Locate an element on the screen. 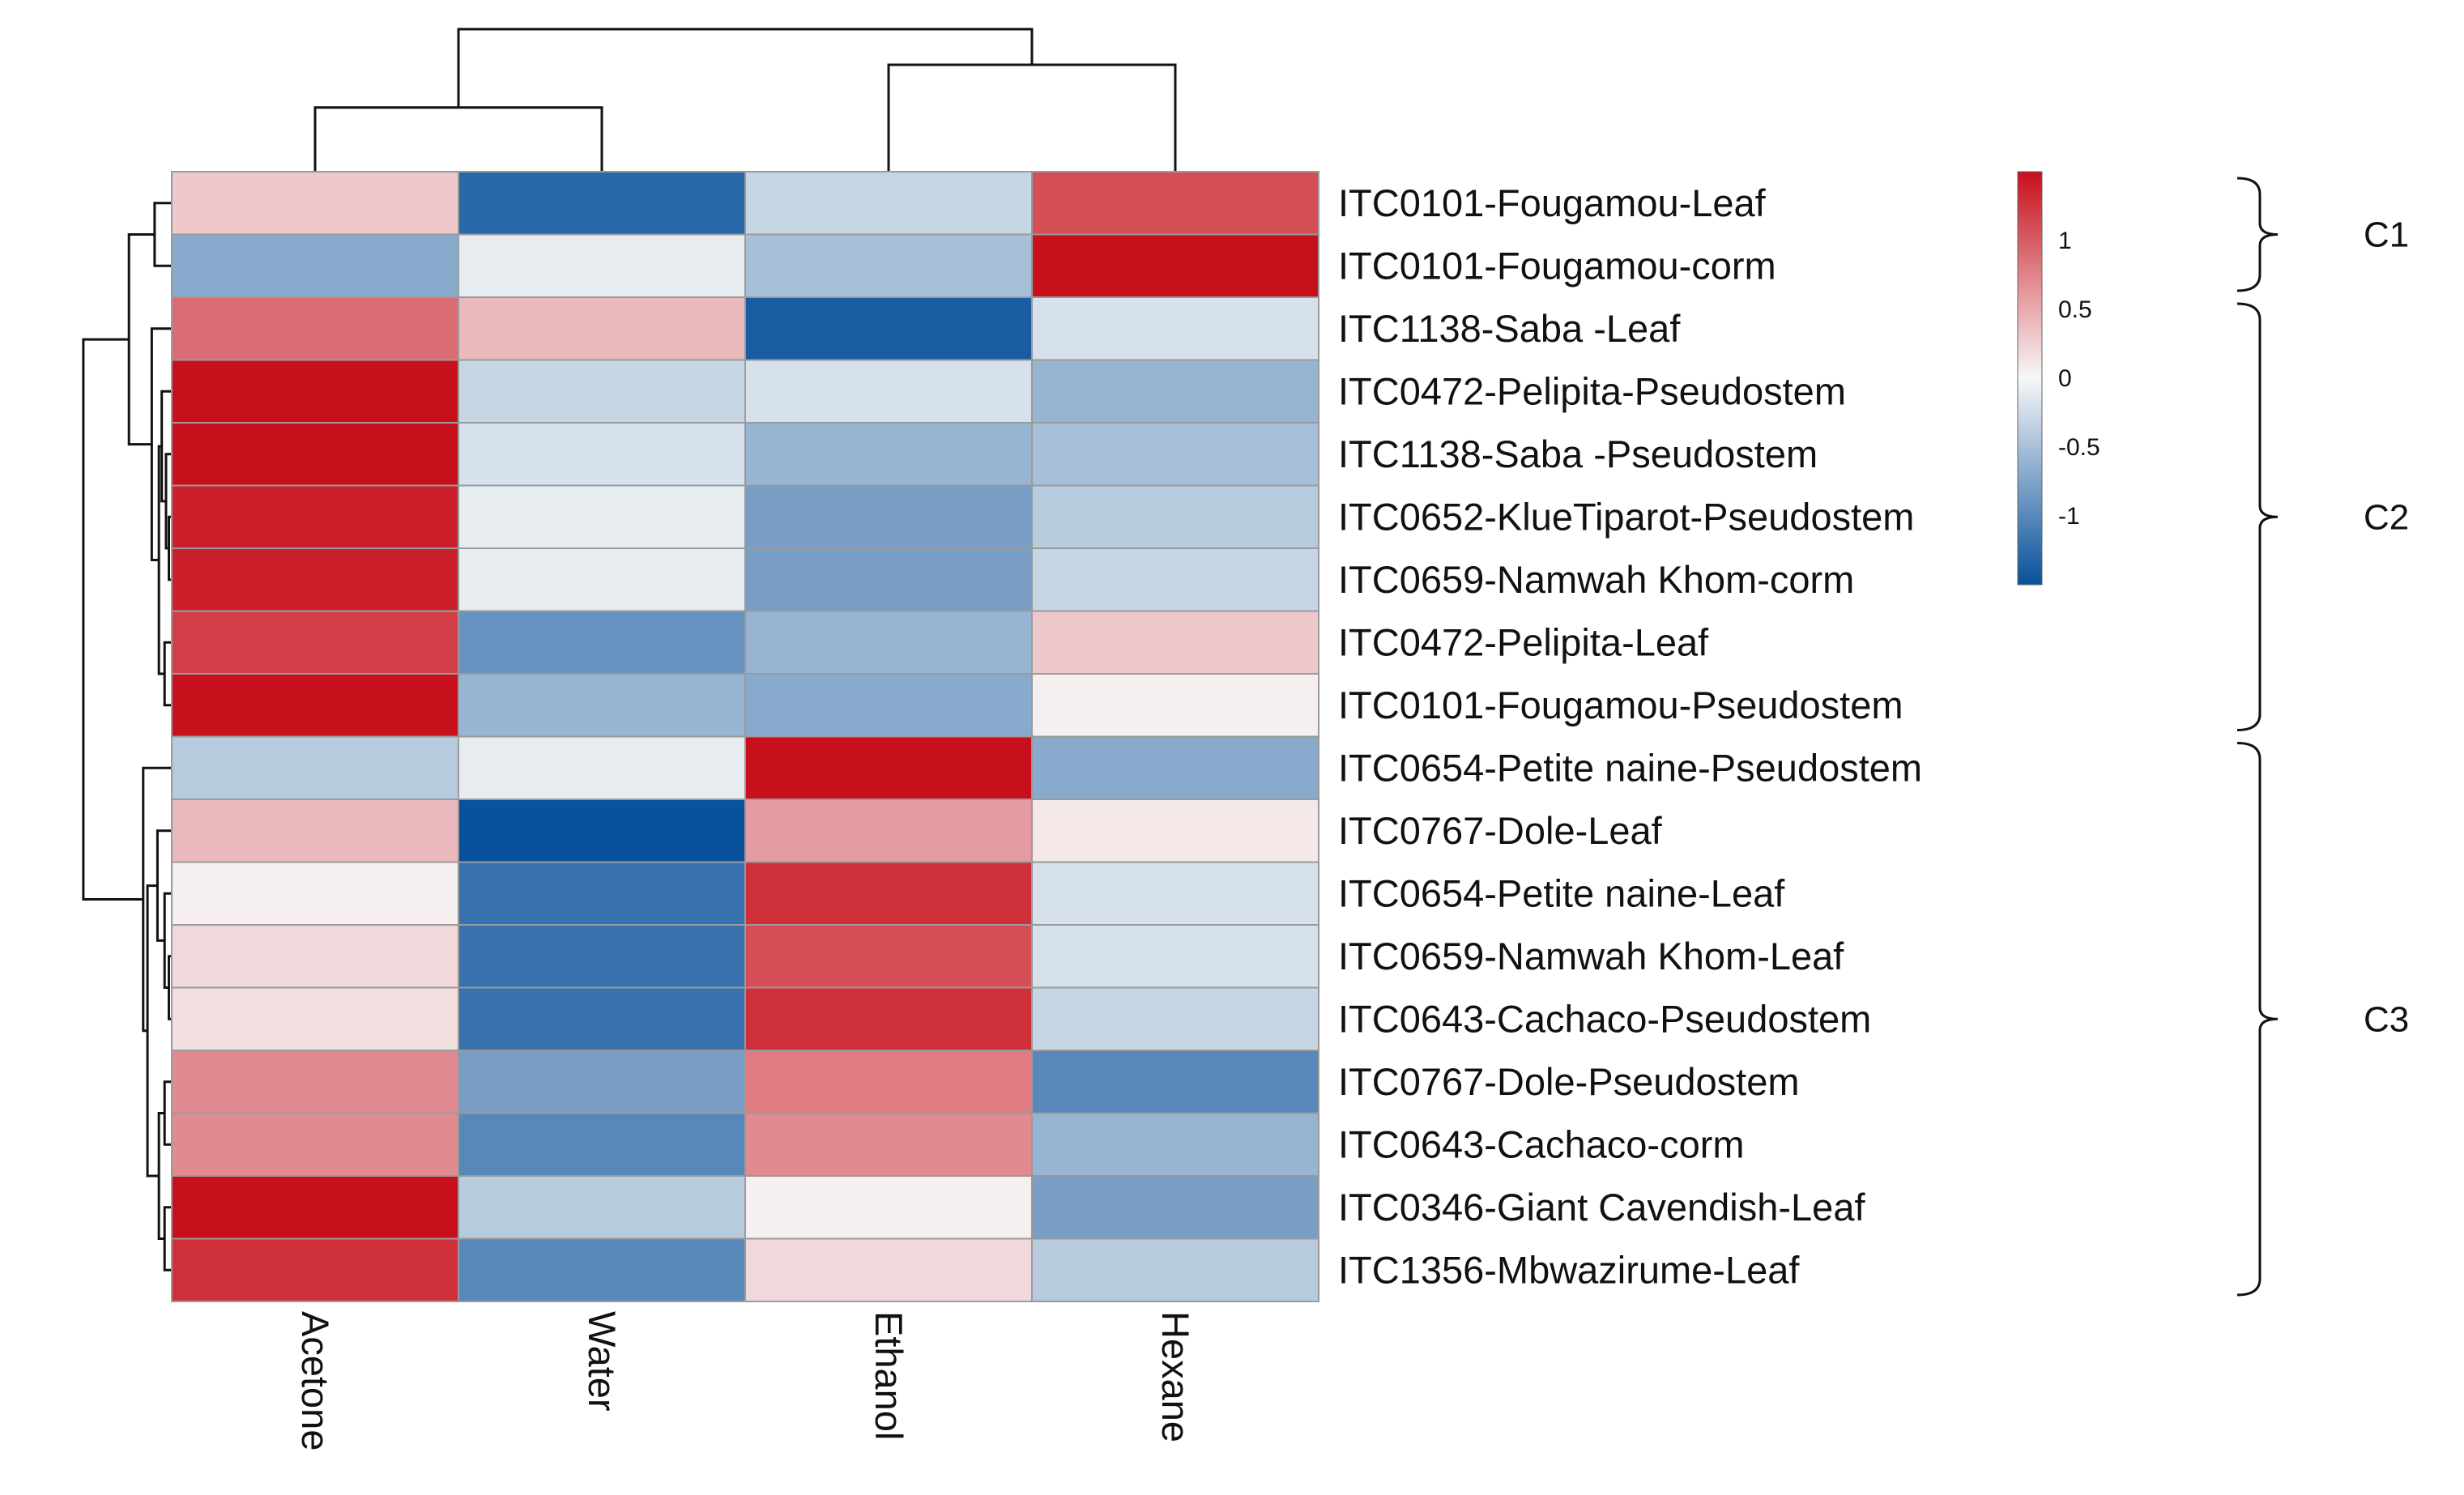  row-label: ITC0659-Namwah Khom-corm is located at coordinates (1596, 579).